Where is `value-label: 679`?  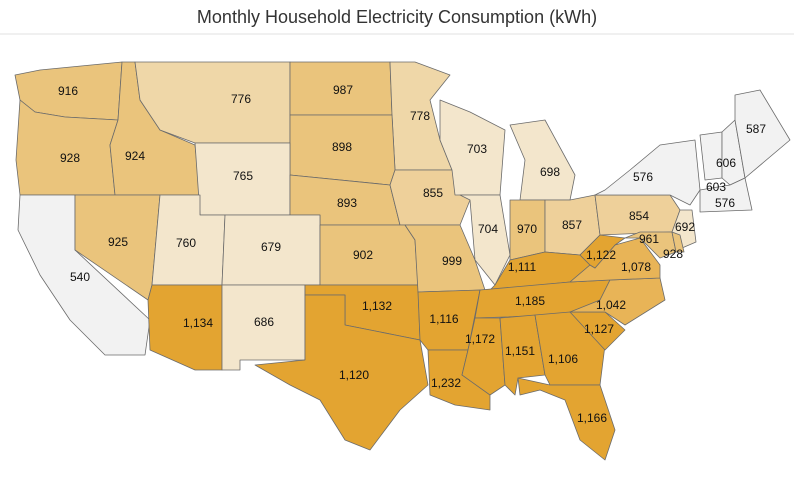
value-label: 679 is located at coordinates (271, 247).